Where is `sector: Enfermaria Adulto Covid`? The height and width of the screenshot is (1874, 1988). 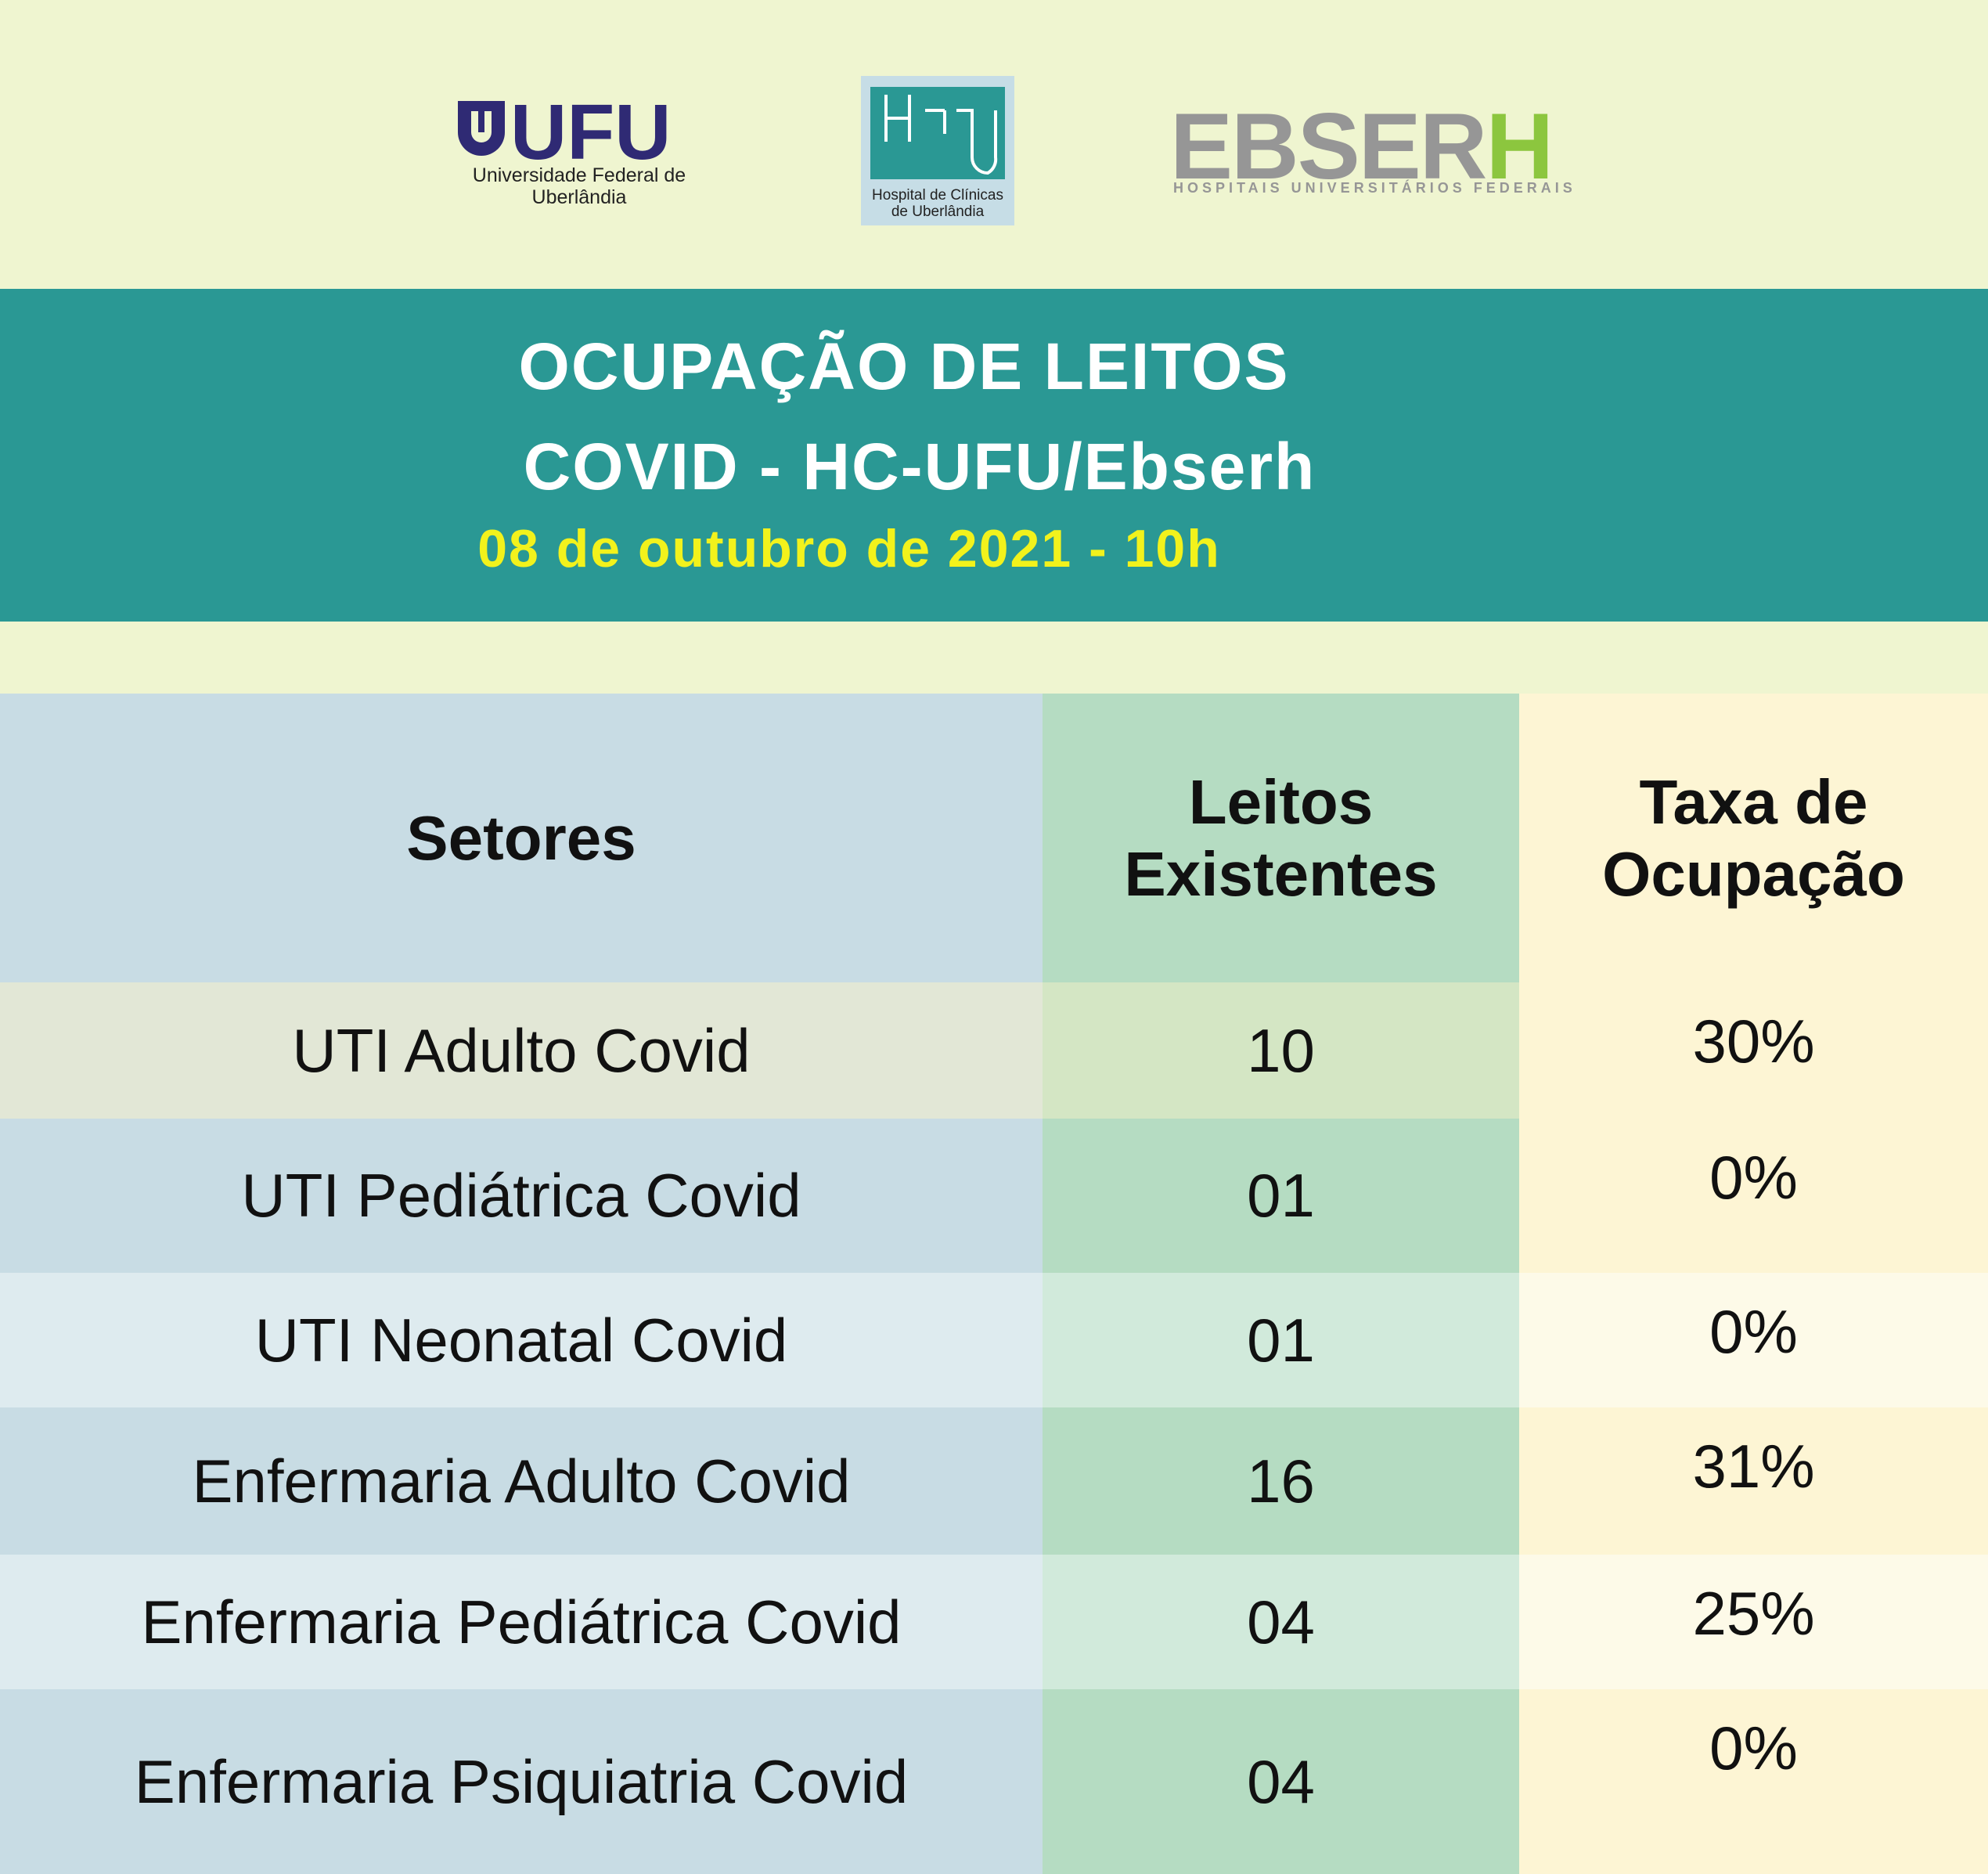
sector: Enfermaria Adulto Covid is located at coordinates (522, 1481).